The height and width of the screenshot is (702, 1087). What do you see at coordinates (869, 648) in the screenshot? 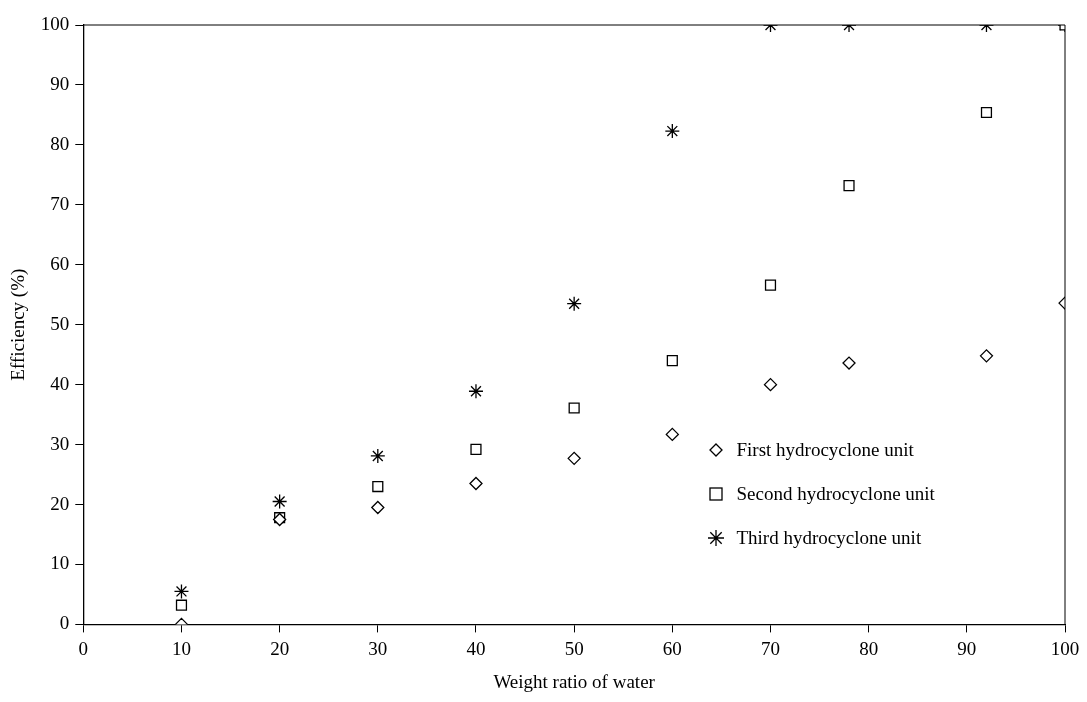
I see `x-tick-label: 80` at bounding box center [869, 648].